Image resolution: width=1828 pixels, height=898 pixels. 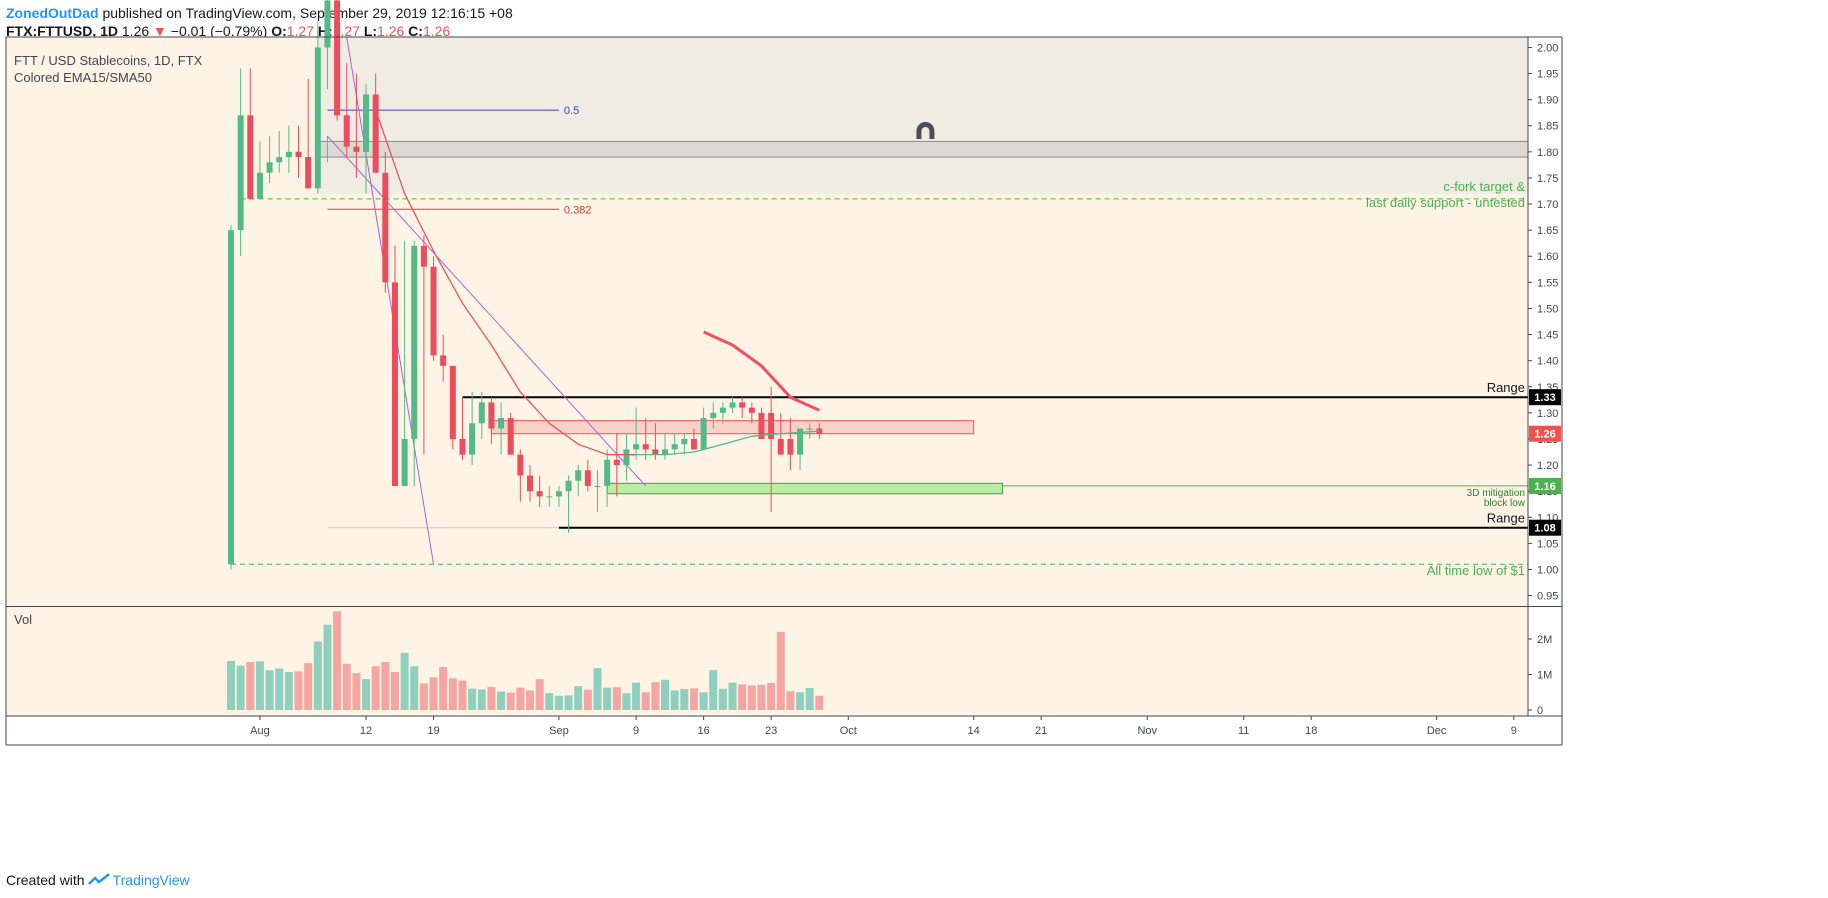 What do you see at coordinates (571, 111) in the screenshot?
I see `fib-05-label: 0.5` at bounding box center [571, 111].